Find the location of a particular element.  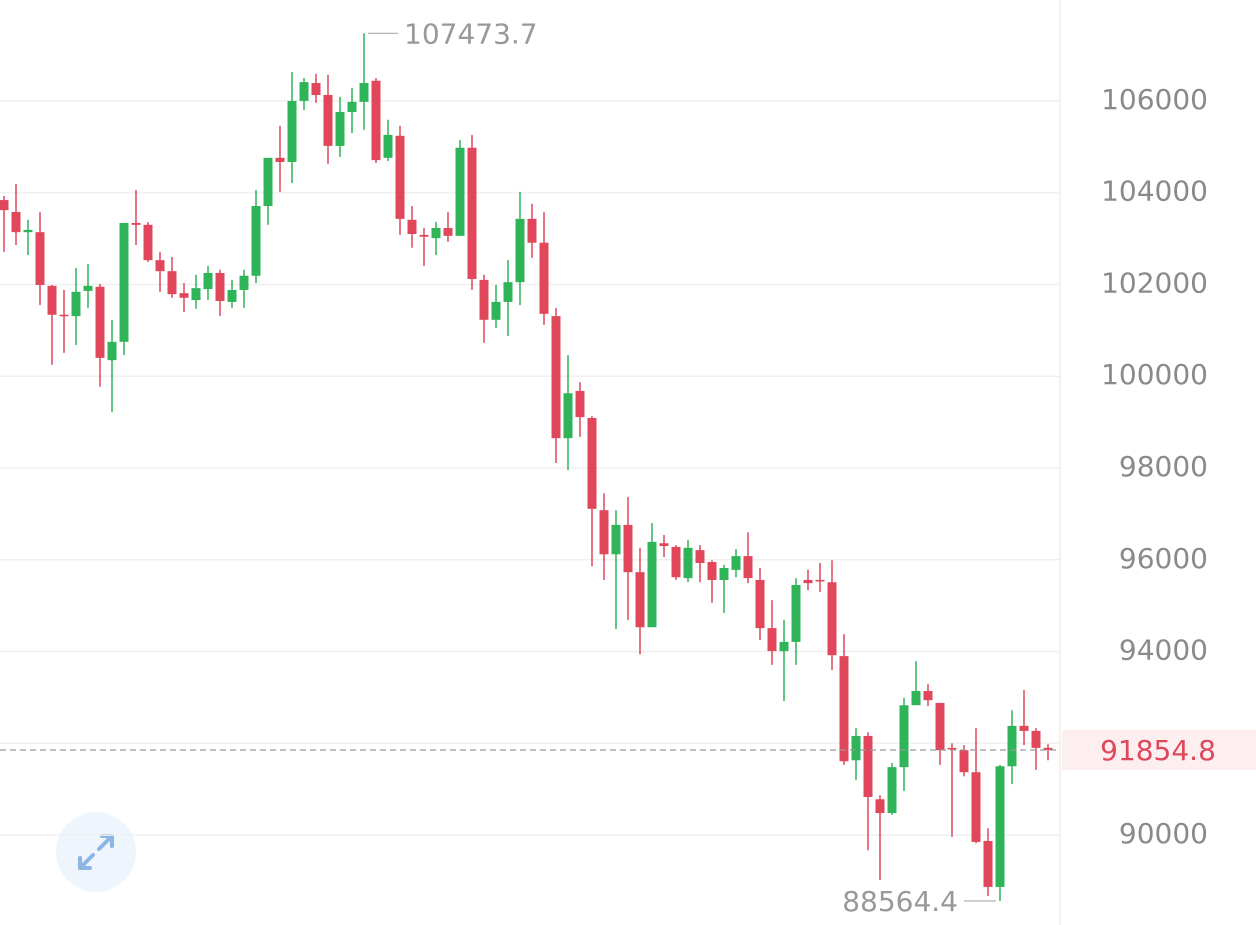

y-tick-label: 90000 is located at coordinates (1163, 833).